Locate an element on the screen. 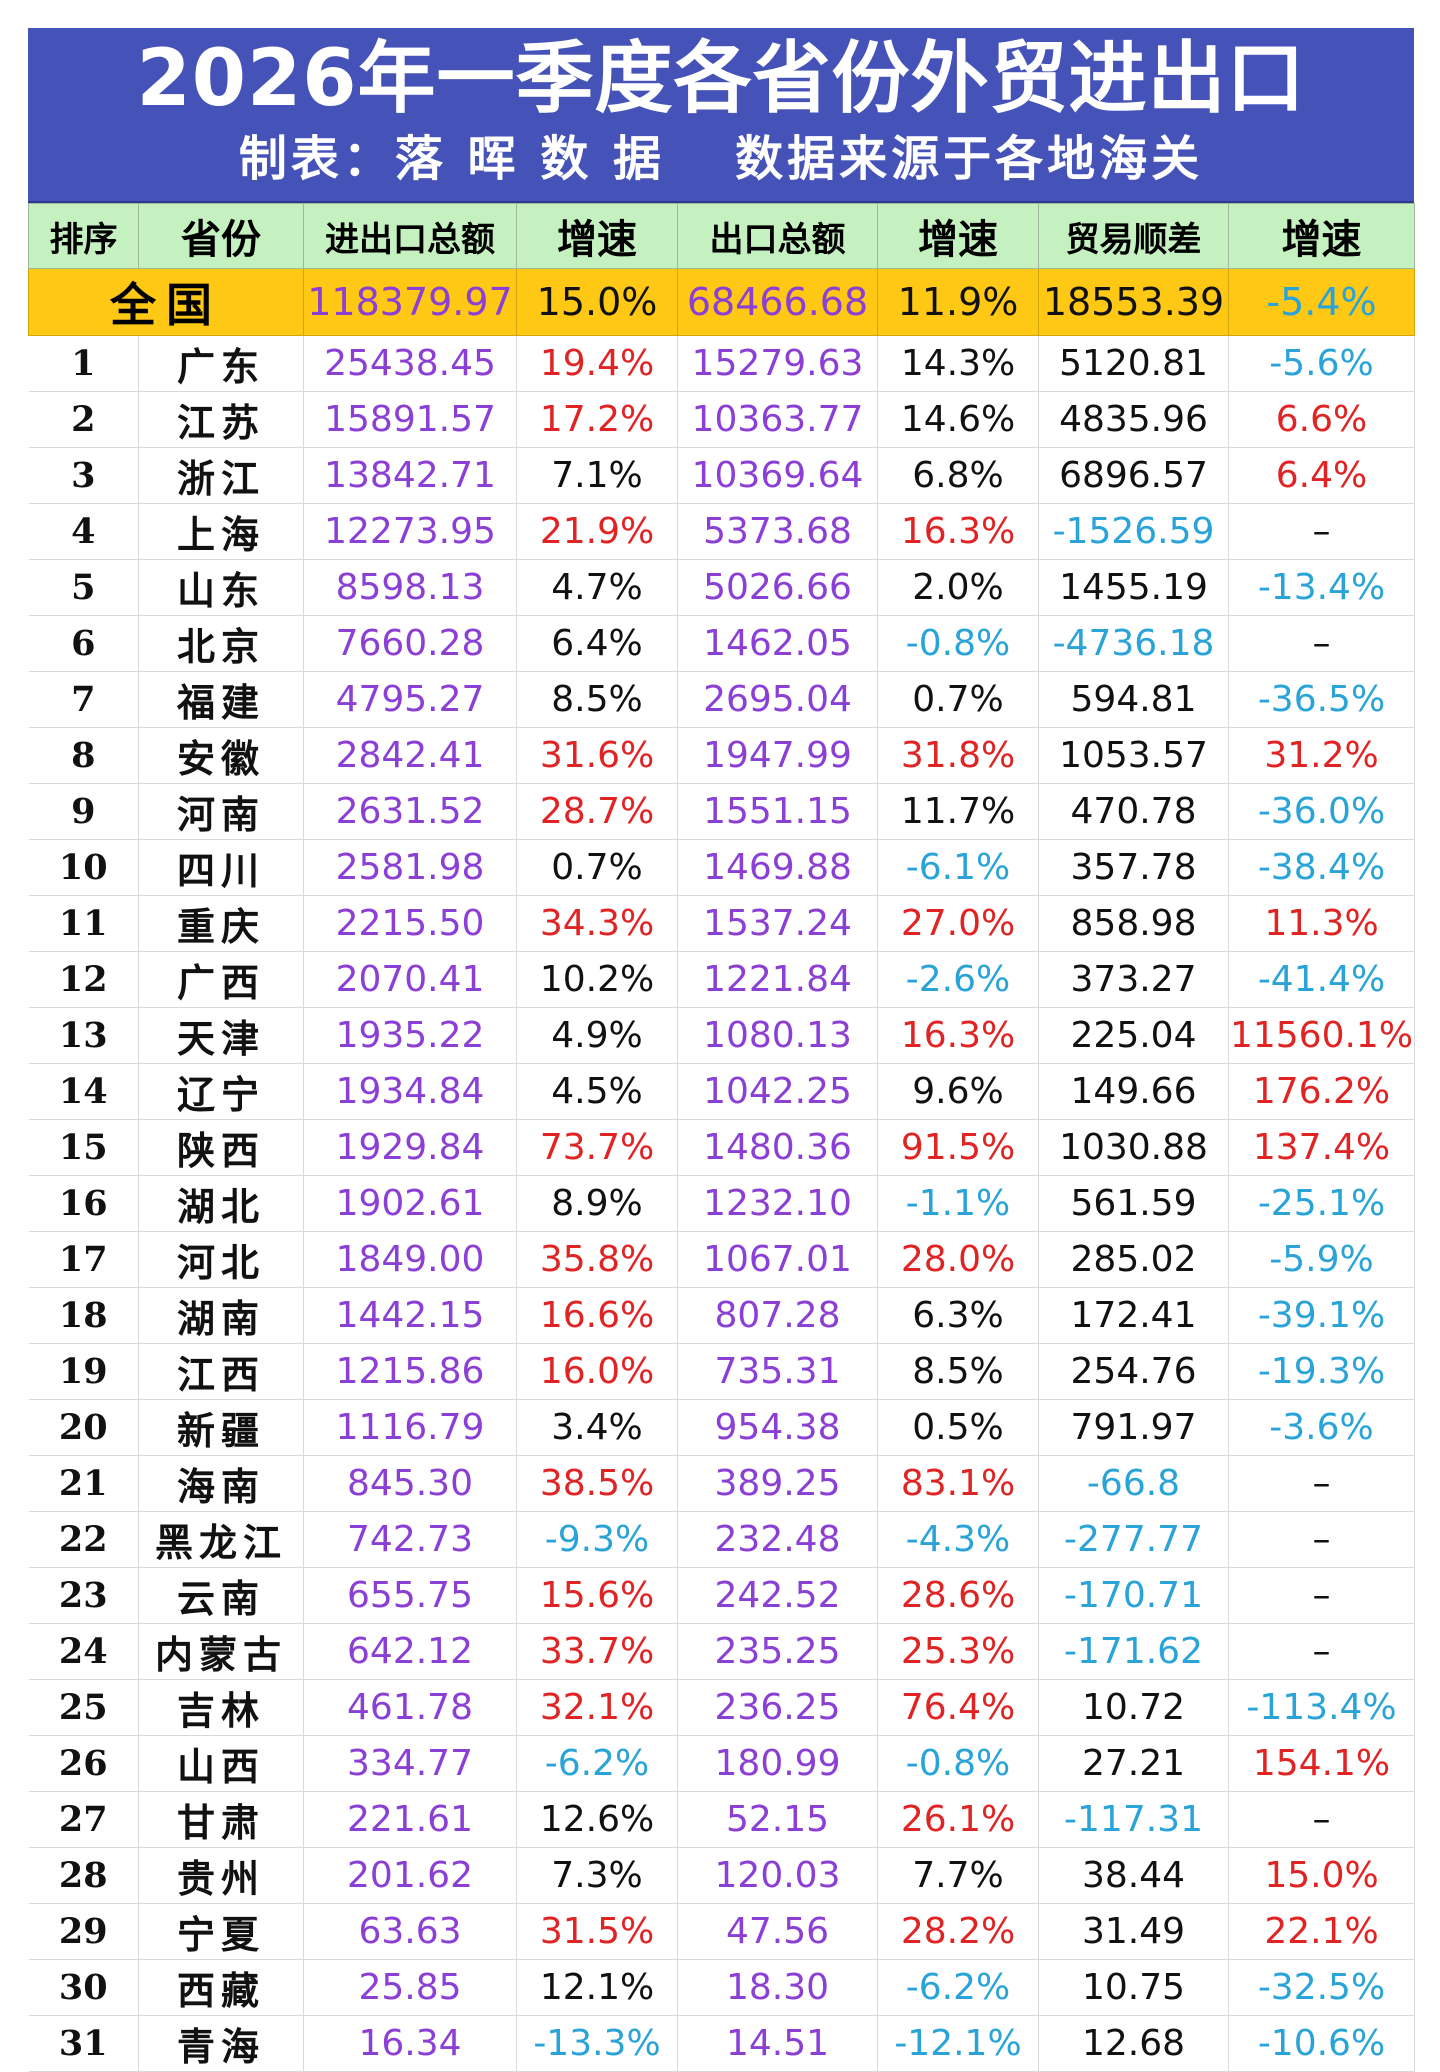 The height and width of the screenshot is (2072, 1440). row-total: 1116.79 is located at coordinates (410, 1427).